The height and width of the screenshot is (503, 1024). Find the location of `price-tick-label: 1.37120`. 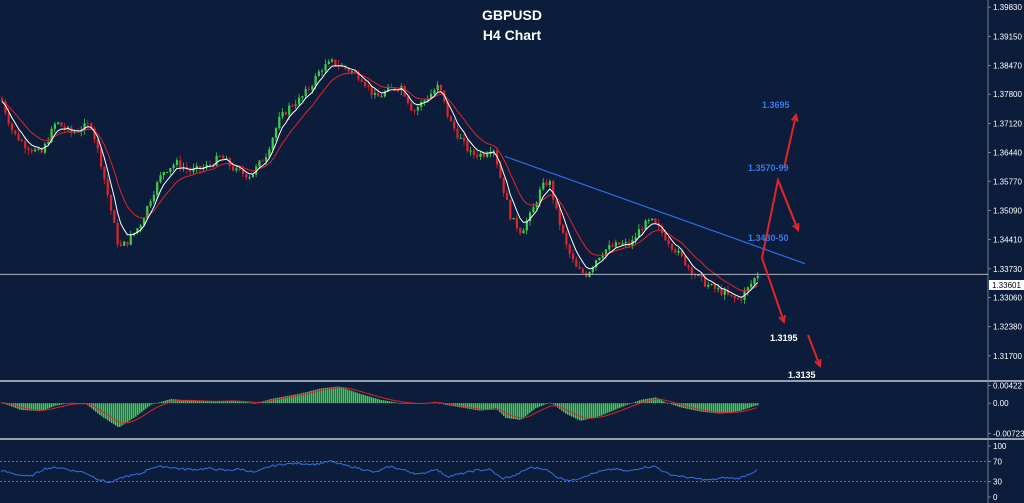

price-tick-label: 1.37120 is located at coordinates (1007, 123).